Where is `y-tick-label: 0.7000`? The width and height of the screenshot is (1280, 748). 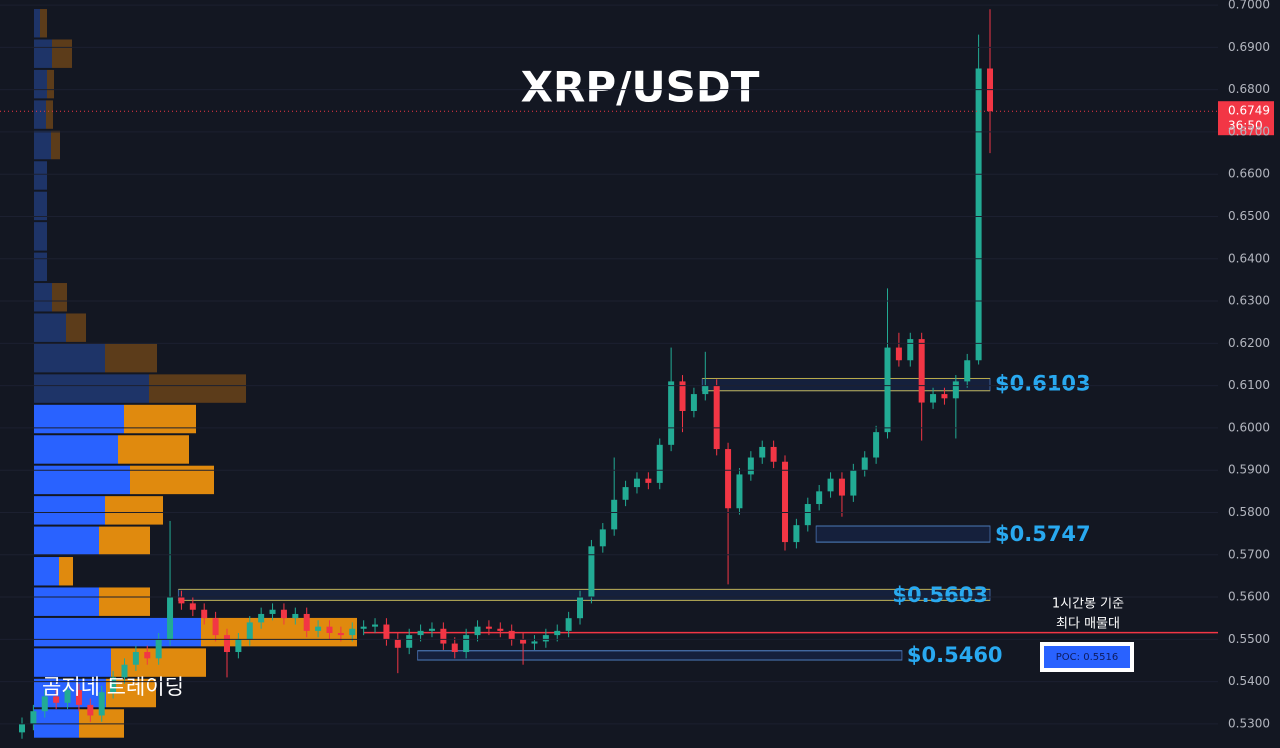
y-tick-label: 0.7000 is located at coordinates (1249, 6).